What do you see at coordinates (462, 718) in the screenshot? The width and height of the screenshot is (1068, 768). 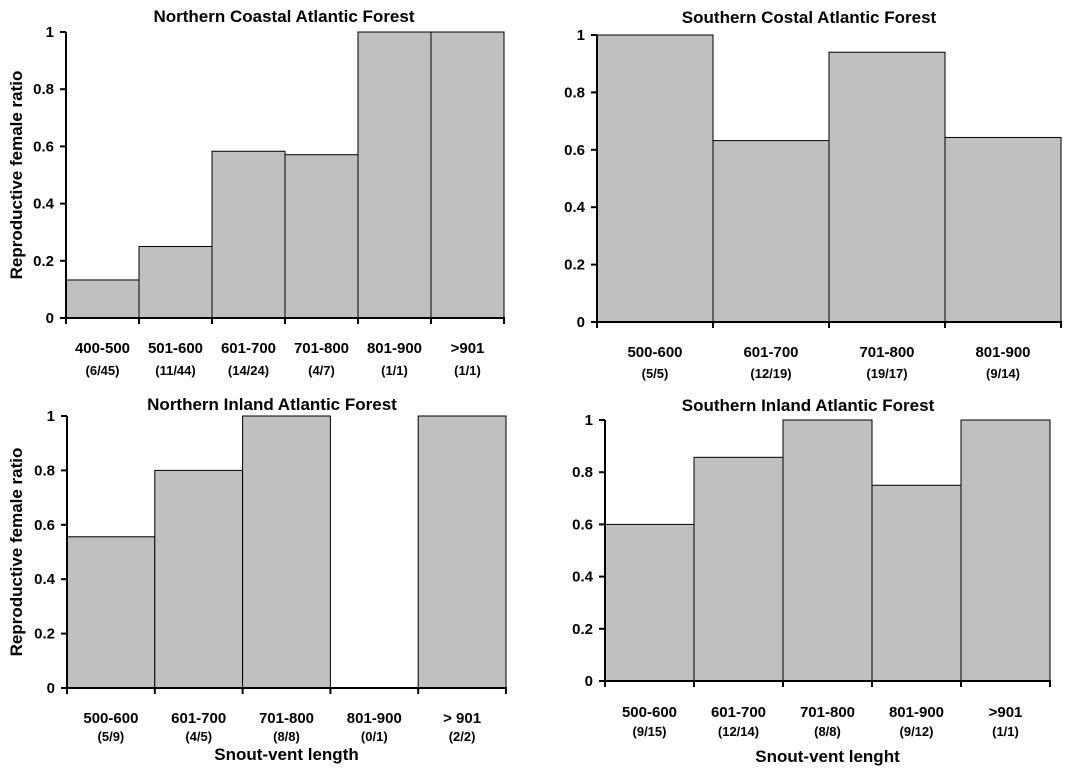 I see `x-category-label: > 901` at bounding box center [462, 718].